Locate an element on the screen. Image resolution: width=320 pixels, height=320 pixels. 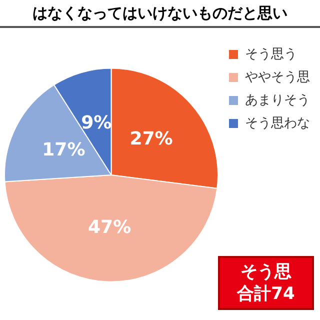
text: 合計74 is located at coordinates (266, 293).